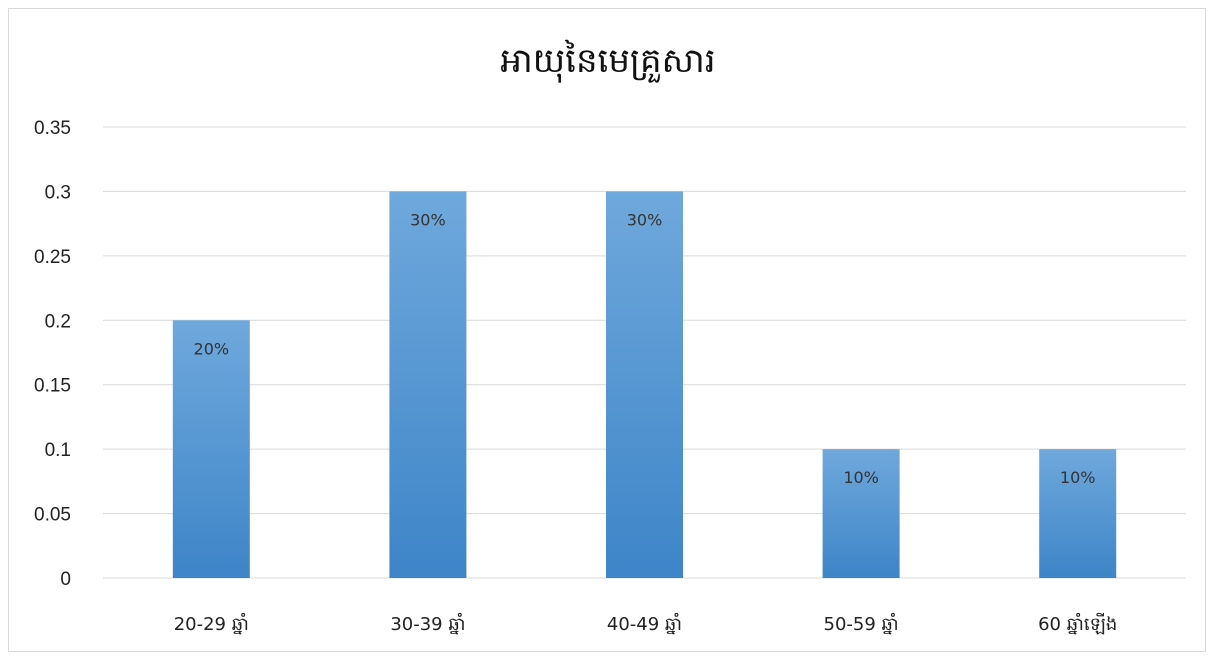 This screenshot has height=656, width=1216. What do you see at coordinates (427, 623) in the screenshot?
I see `x-tick-label: 30-39 ឆ្នាំ` at bounding box center [427, 623].